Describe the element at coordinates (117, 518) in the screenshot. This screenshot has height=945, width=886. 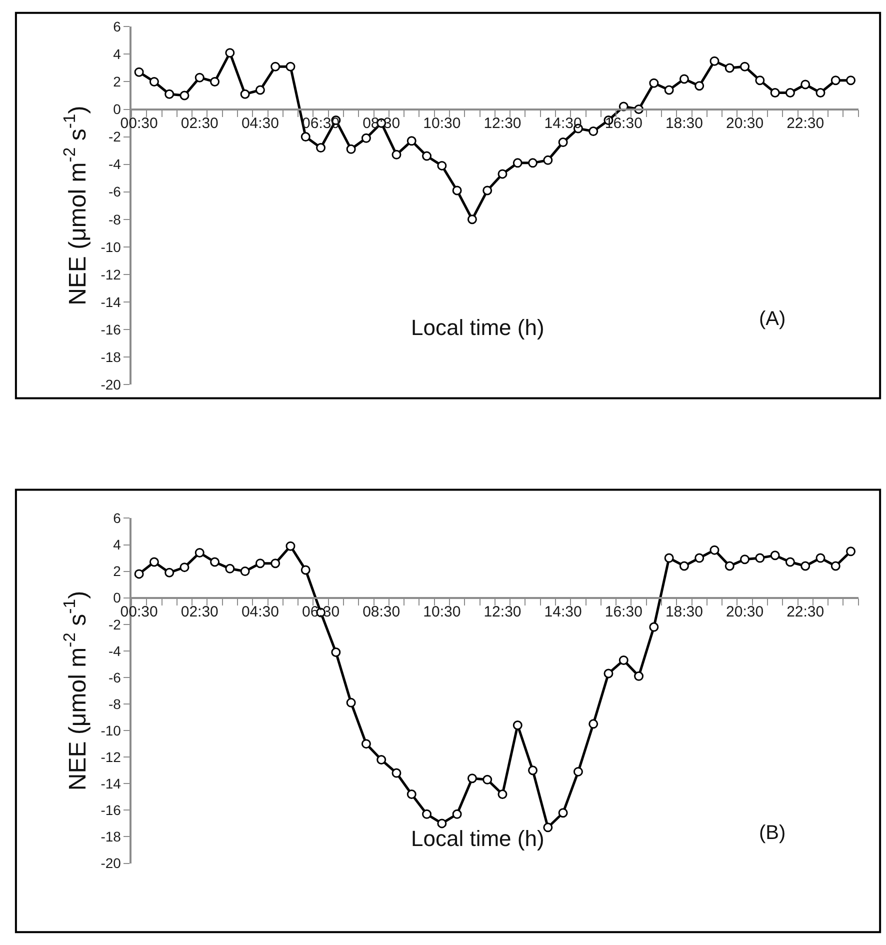
I see `y-tick-label: 6` at that location.